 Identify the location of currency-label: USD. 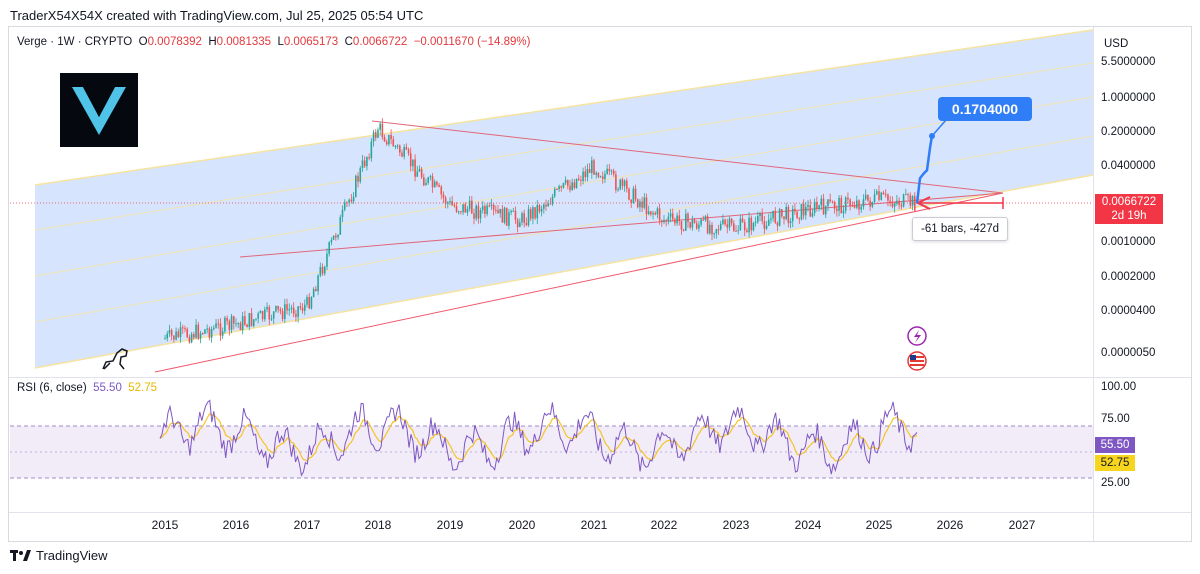
(1116, 44).